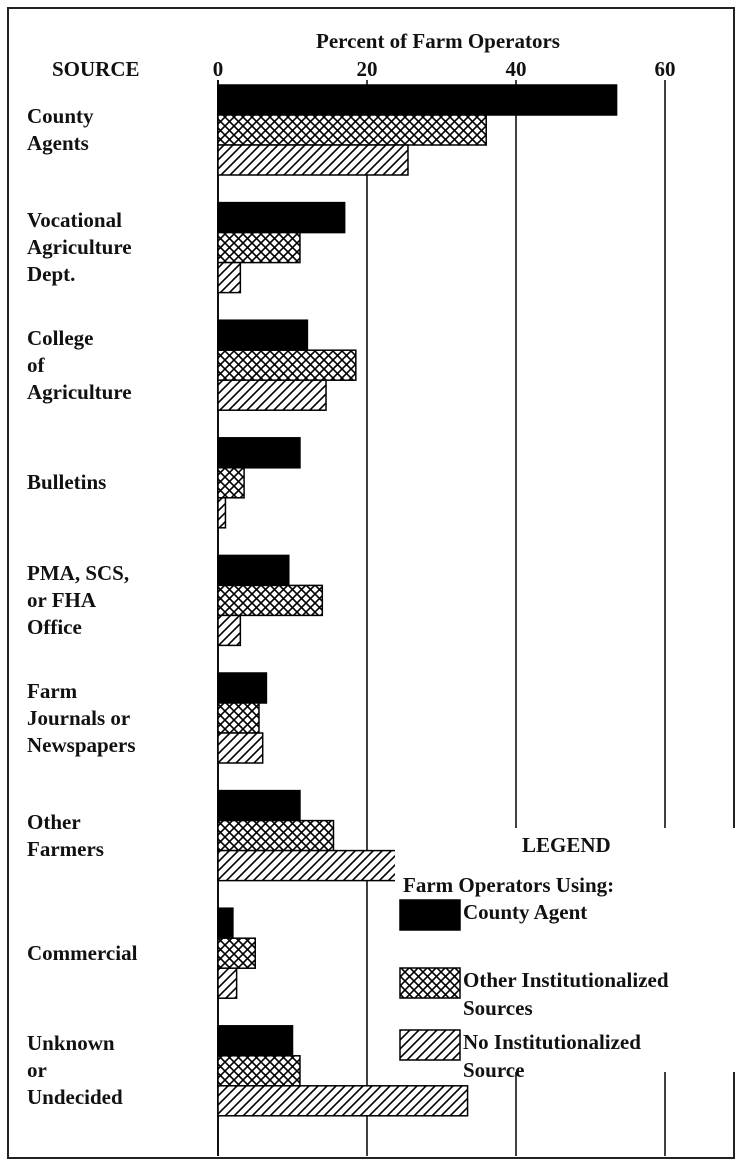  What do you see at coordinates (665, 69) in the screenshot?
I see `x-tick-label: 60` at bounding box center [665, 69].